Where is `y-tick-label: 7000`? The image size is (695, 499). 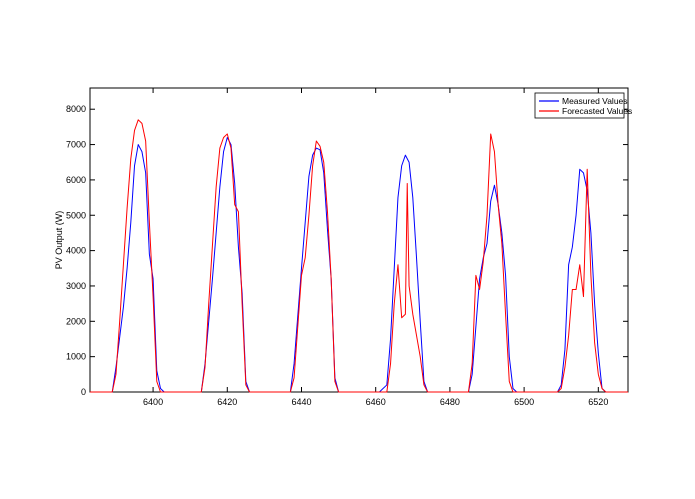 y-tick-label: 7000 is located at coordinates (76, 145).